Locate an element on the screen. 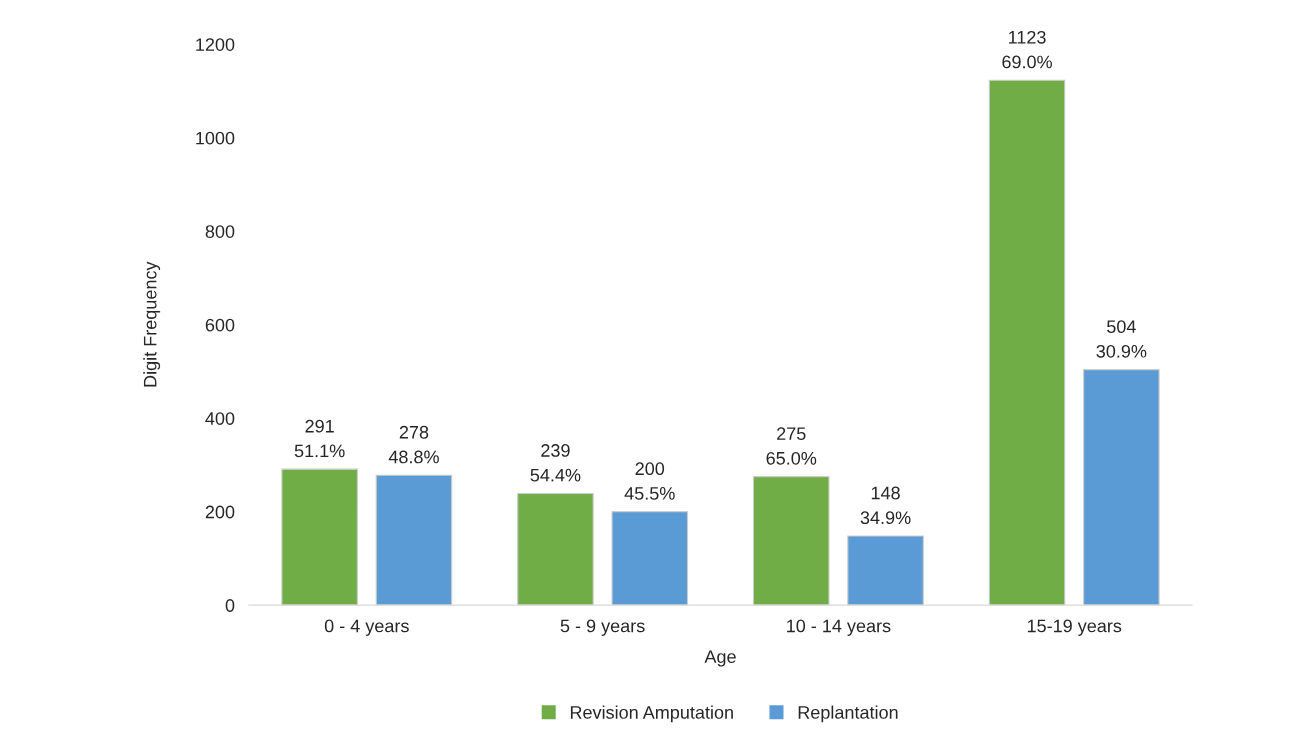 This screenshot has height=738, width=1310. x-tick-label: 10 - 14 years is located at coordinates (839, 627).